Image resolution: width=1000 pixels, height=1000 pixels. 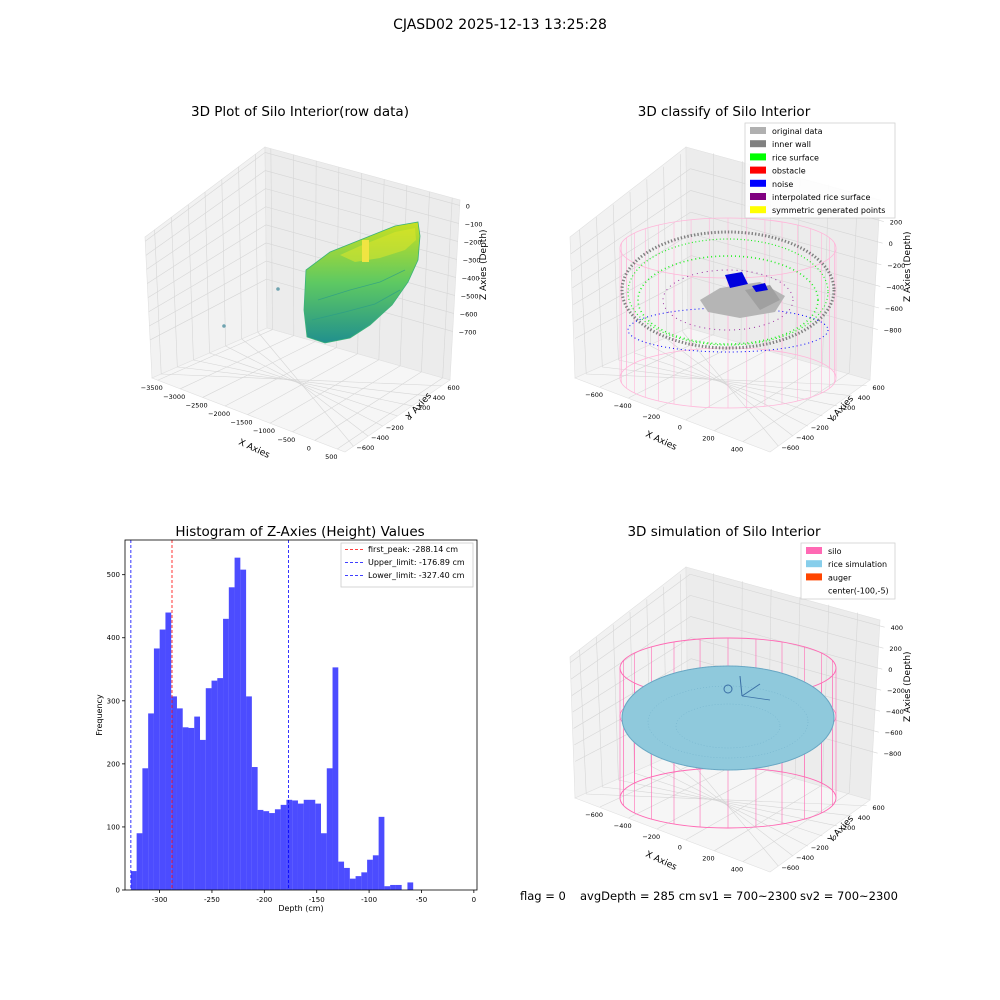 What do you see at coordinates (789, 171) in the screenshot?
I see `legend-label: obstacle` at bounding box center [789, 171].